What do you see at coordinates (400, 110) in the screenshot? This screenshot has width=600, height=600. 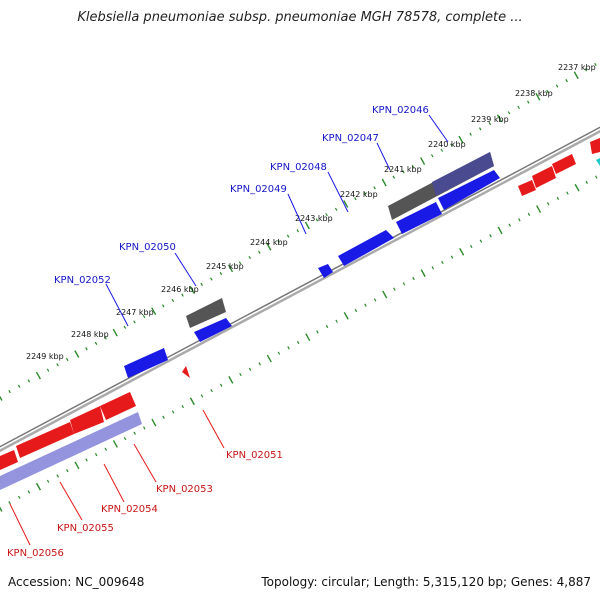 I see `gene-label-KPN_02046: KPN_02046` at bounding box center [400, 110].